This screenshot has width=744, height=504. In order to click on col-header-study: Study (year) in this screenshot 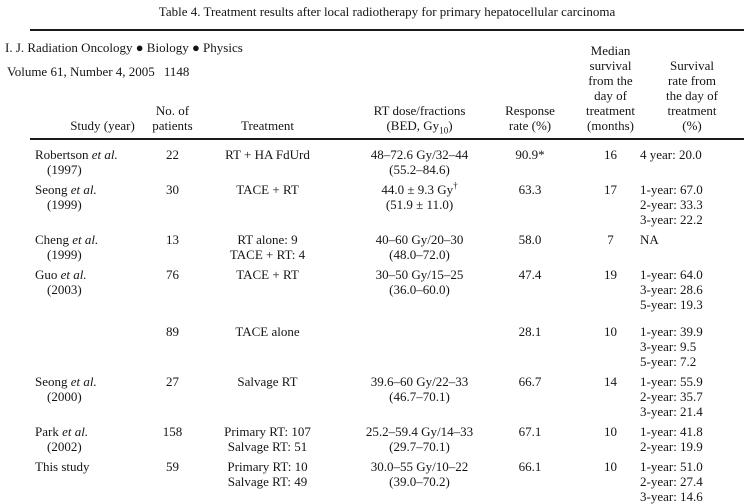, I will do `click(85, 86)`.